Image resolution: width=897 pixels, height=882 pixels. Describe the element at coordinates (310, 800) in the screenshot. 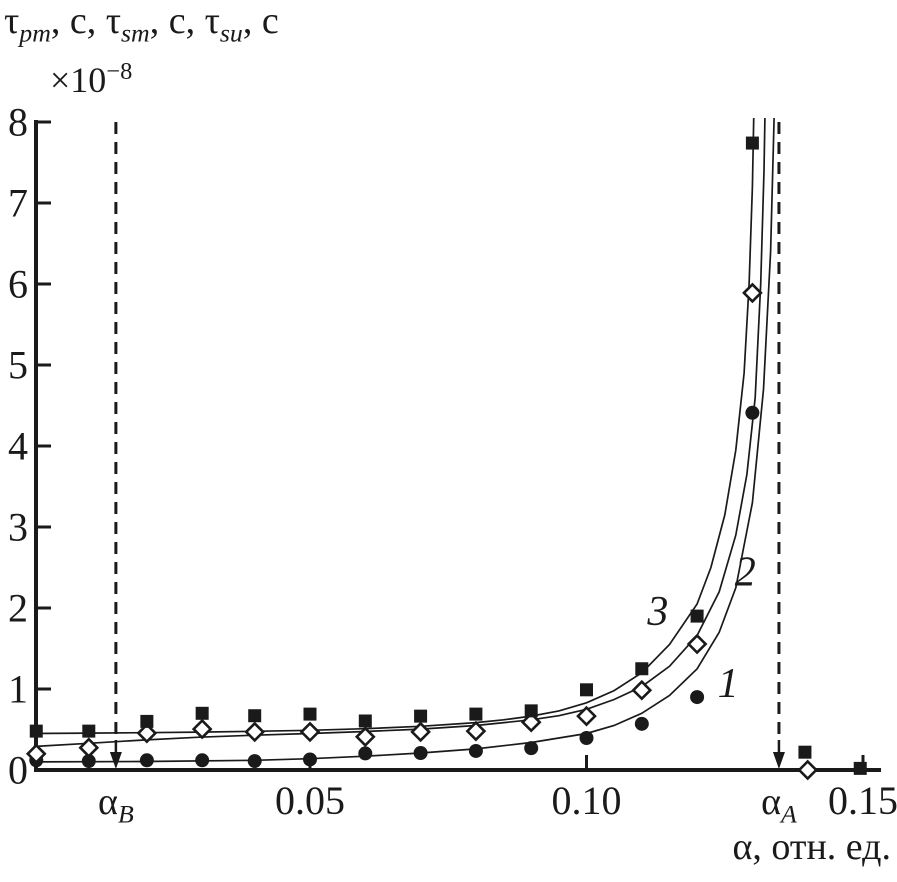

I see `x-tick-label: 0.05` at that location.